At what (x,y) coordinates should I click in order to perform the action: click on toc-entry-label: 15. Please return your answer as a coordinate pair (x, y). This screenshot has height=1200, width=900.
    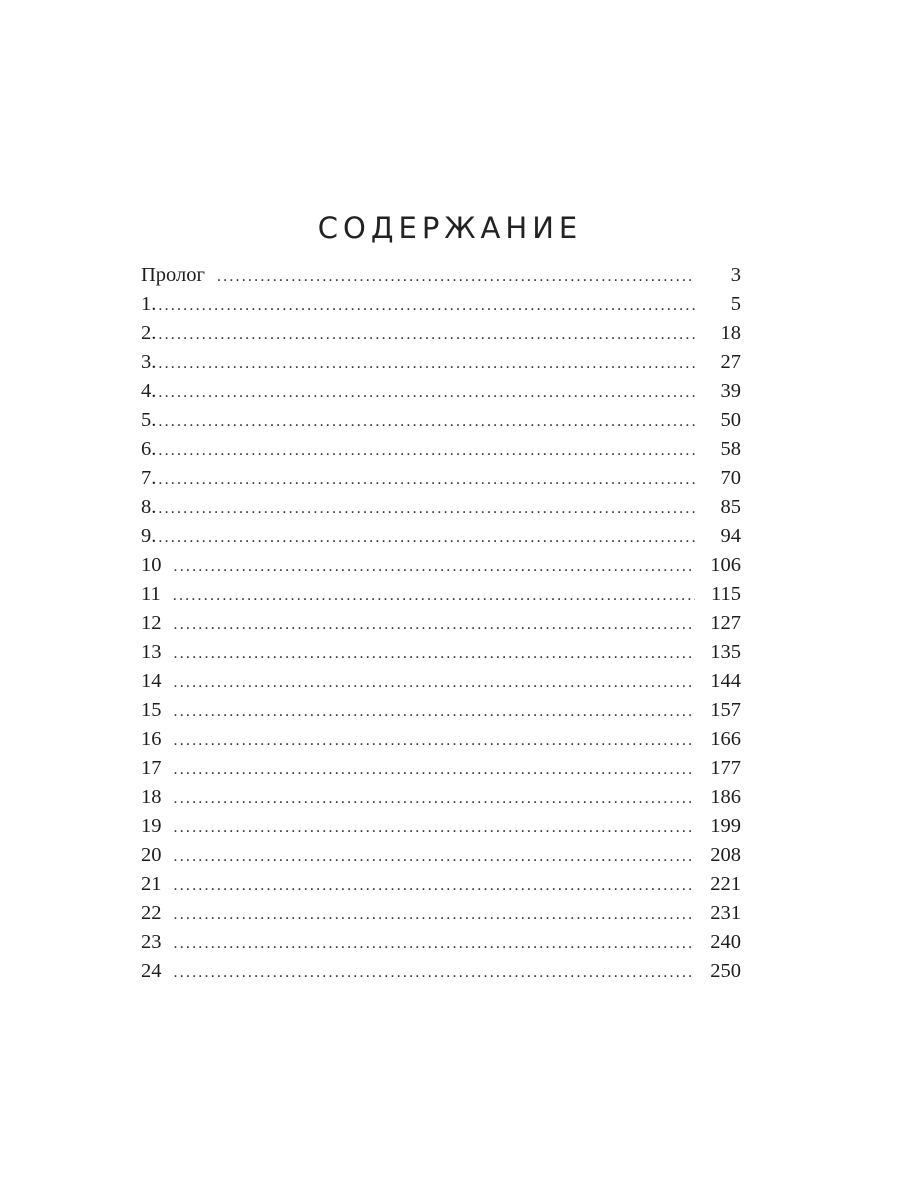
    Looking at the image, I should click on (151, 710).